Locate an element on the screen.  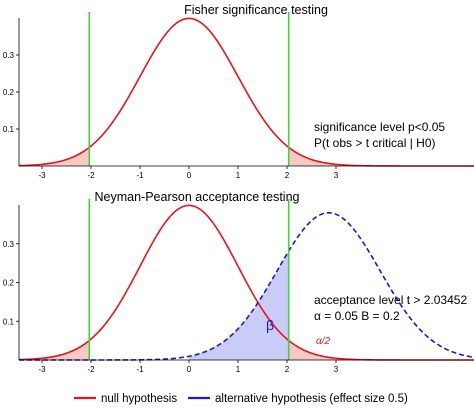
alpha-half-region-label: α/2 is located at coordinates (323, 341).